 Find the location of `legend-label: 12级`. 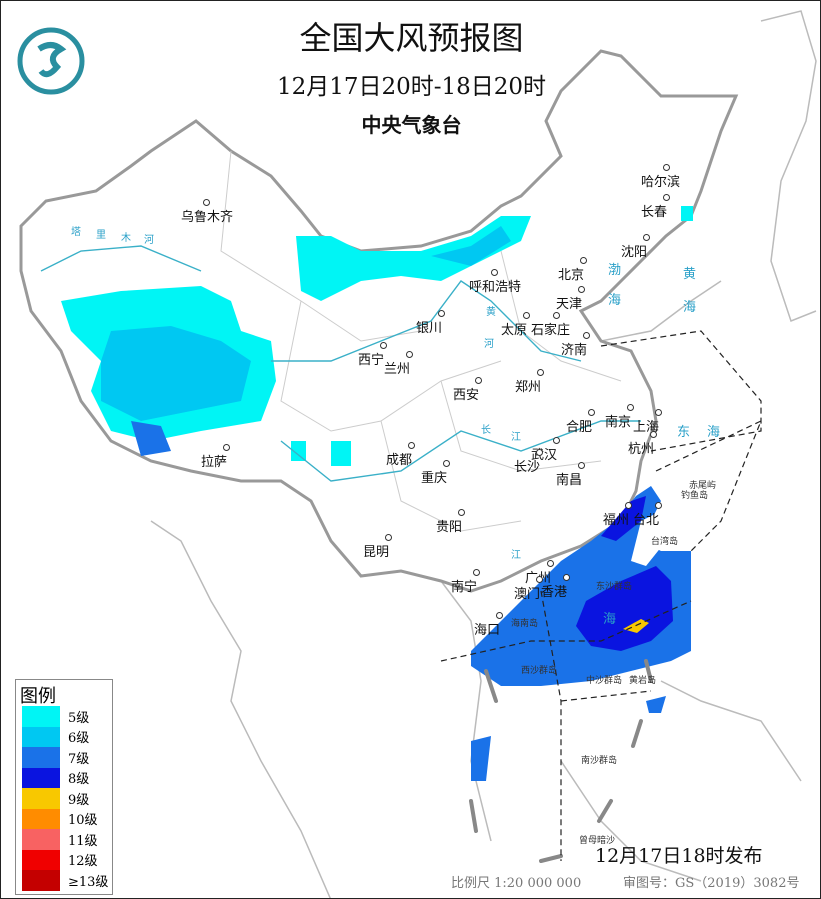

legend-label: 12级 is located at coordinates (83, 862).